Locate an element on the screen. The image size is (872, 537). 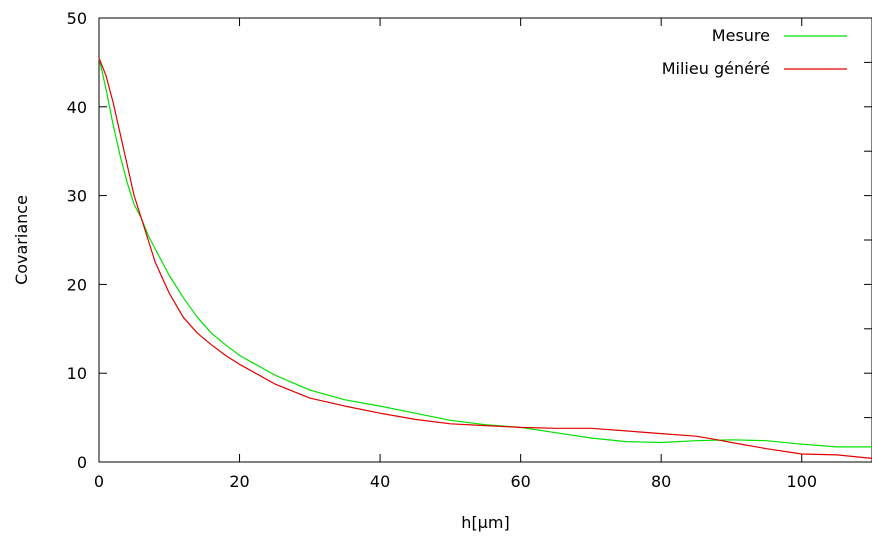
y-tick-label: 10 is located at coordinates (77, 373).